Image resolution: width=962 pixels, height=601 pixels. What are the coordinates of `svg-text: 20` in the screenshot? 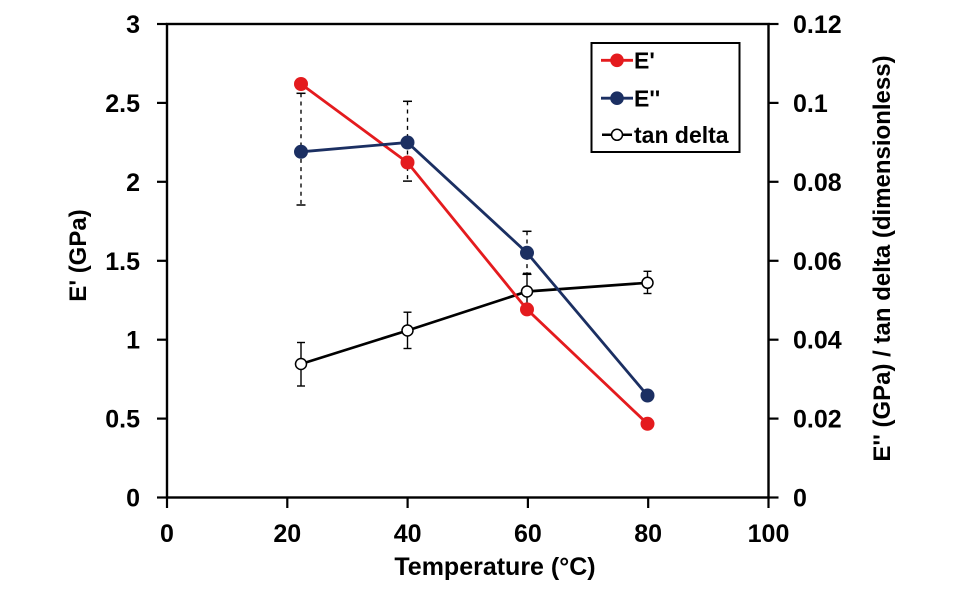 It's located at (287, 534).